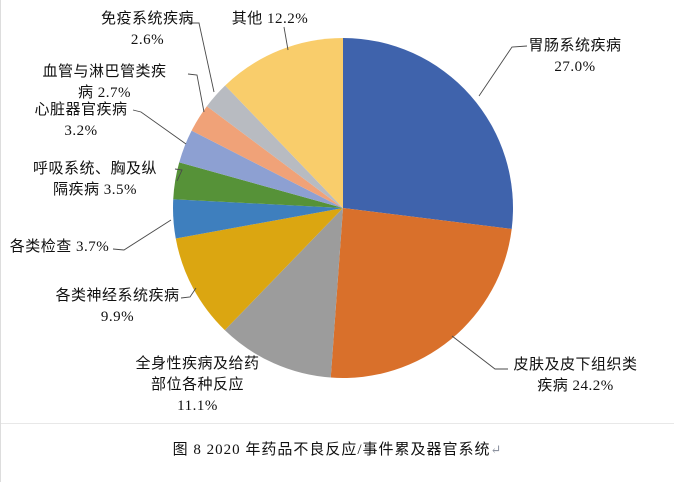 The height and width of the screenshot is (482, 674). What do you see at coordinates (496, 449) in the screenshot?
I see `paragraph-return-icon: ↵` at bounding box center [496, 449].